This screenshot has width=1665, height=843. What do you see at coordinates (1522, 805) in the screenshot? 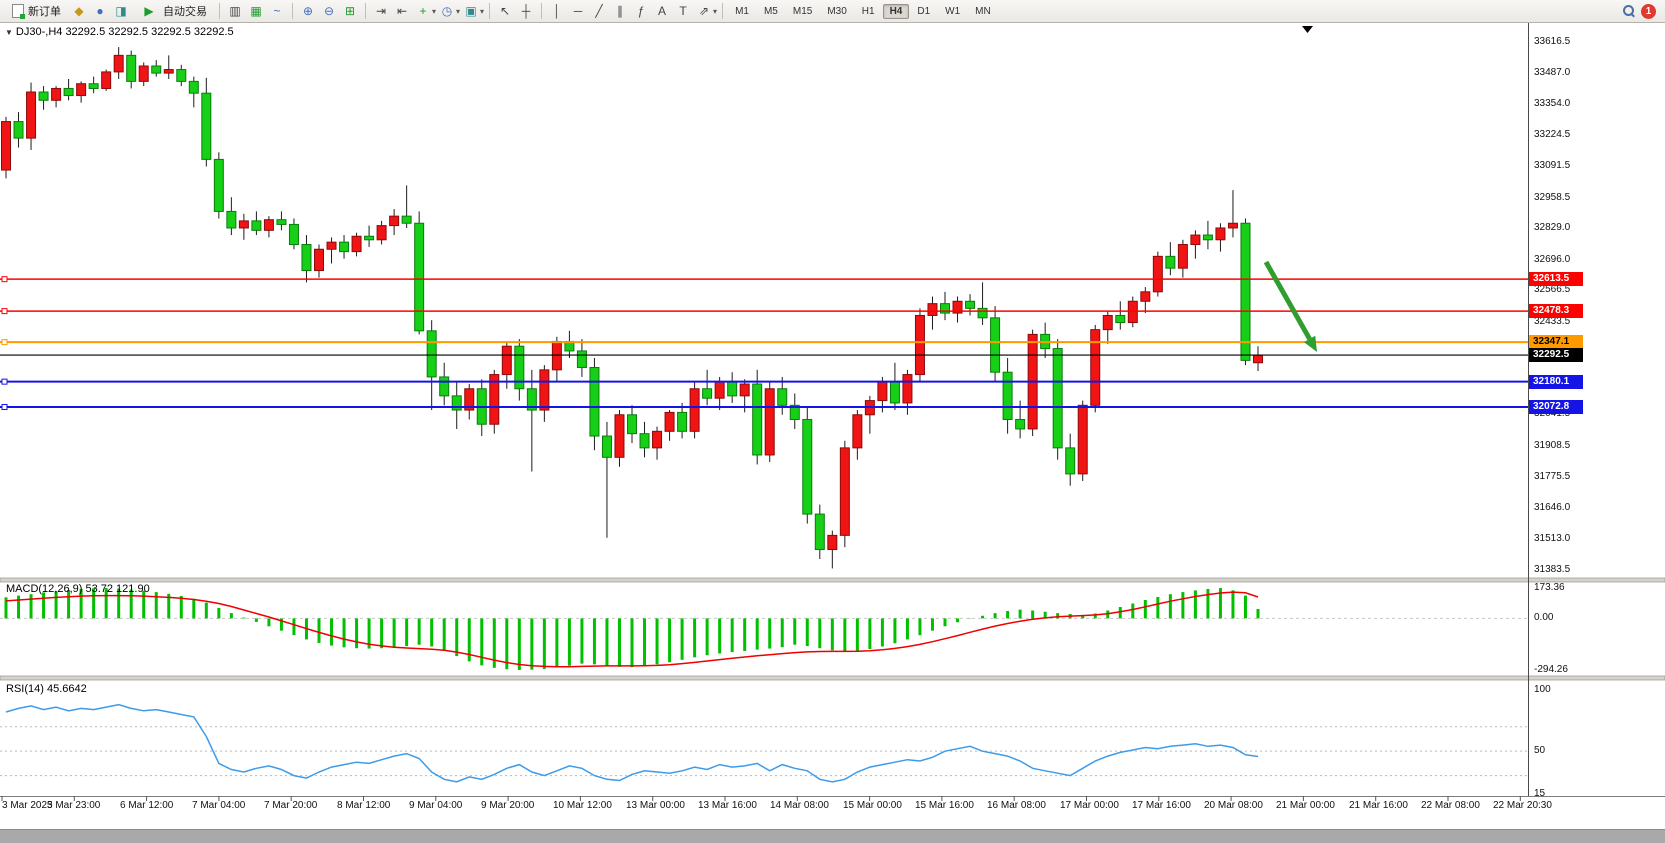
I see `time-label: 22 Mar 20:30` at bounding box center [1522, 805].